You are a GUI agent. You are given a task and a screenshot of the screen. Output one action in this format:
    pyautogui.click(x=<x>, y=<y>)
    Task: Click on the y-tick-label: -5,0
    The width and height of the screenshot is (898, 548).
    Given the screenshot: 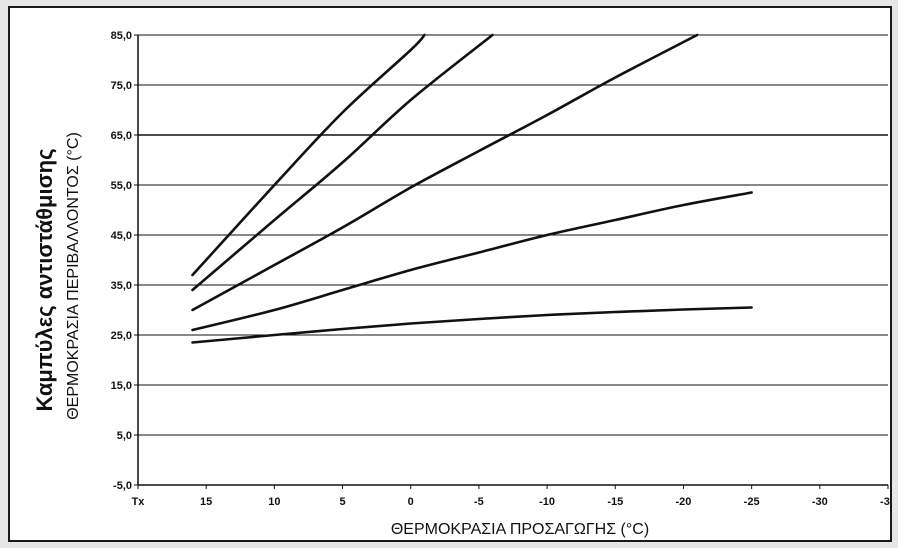 What is the action you would take?
    pyautogui.click(x=122, y=486)
    